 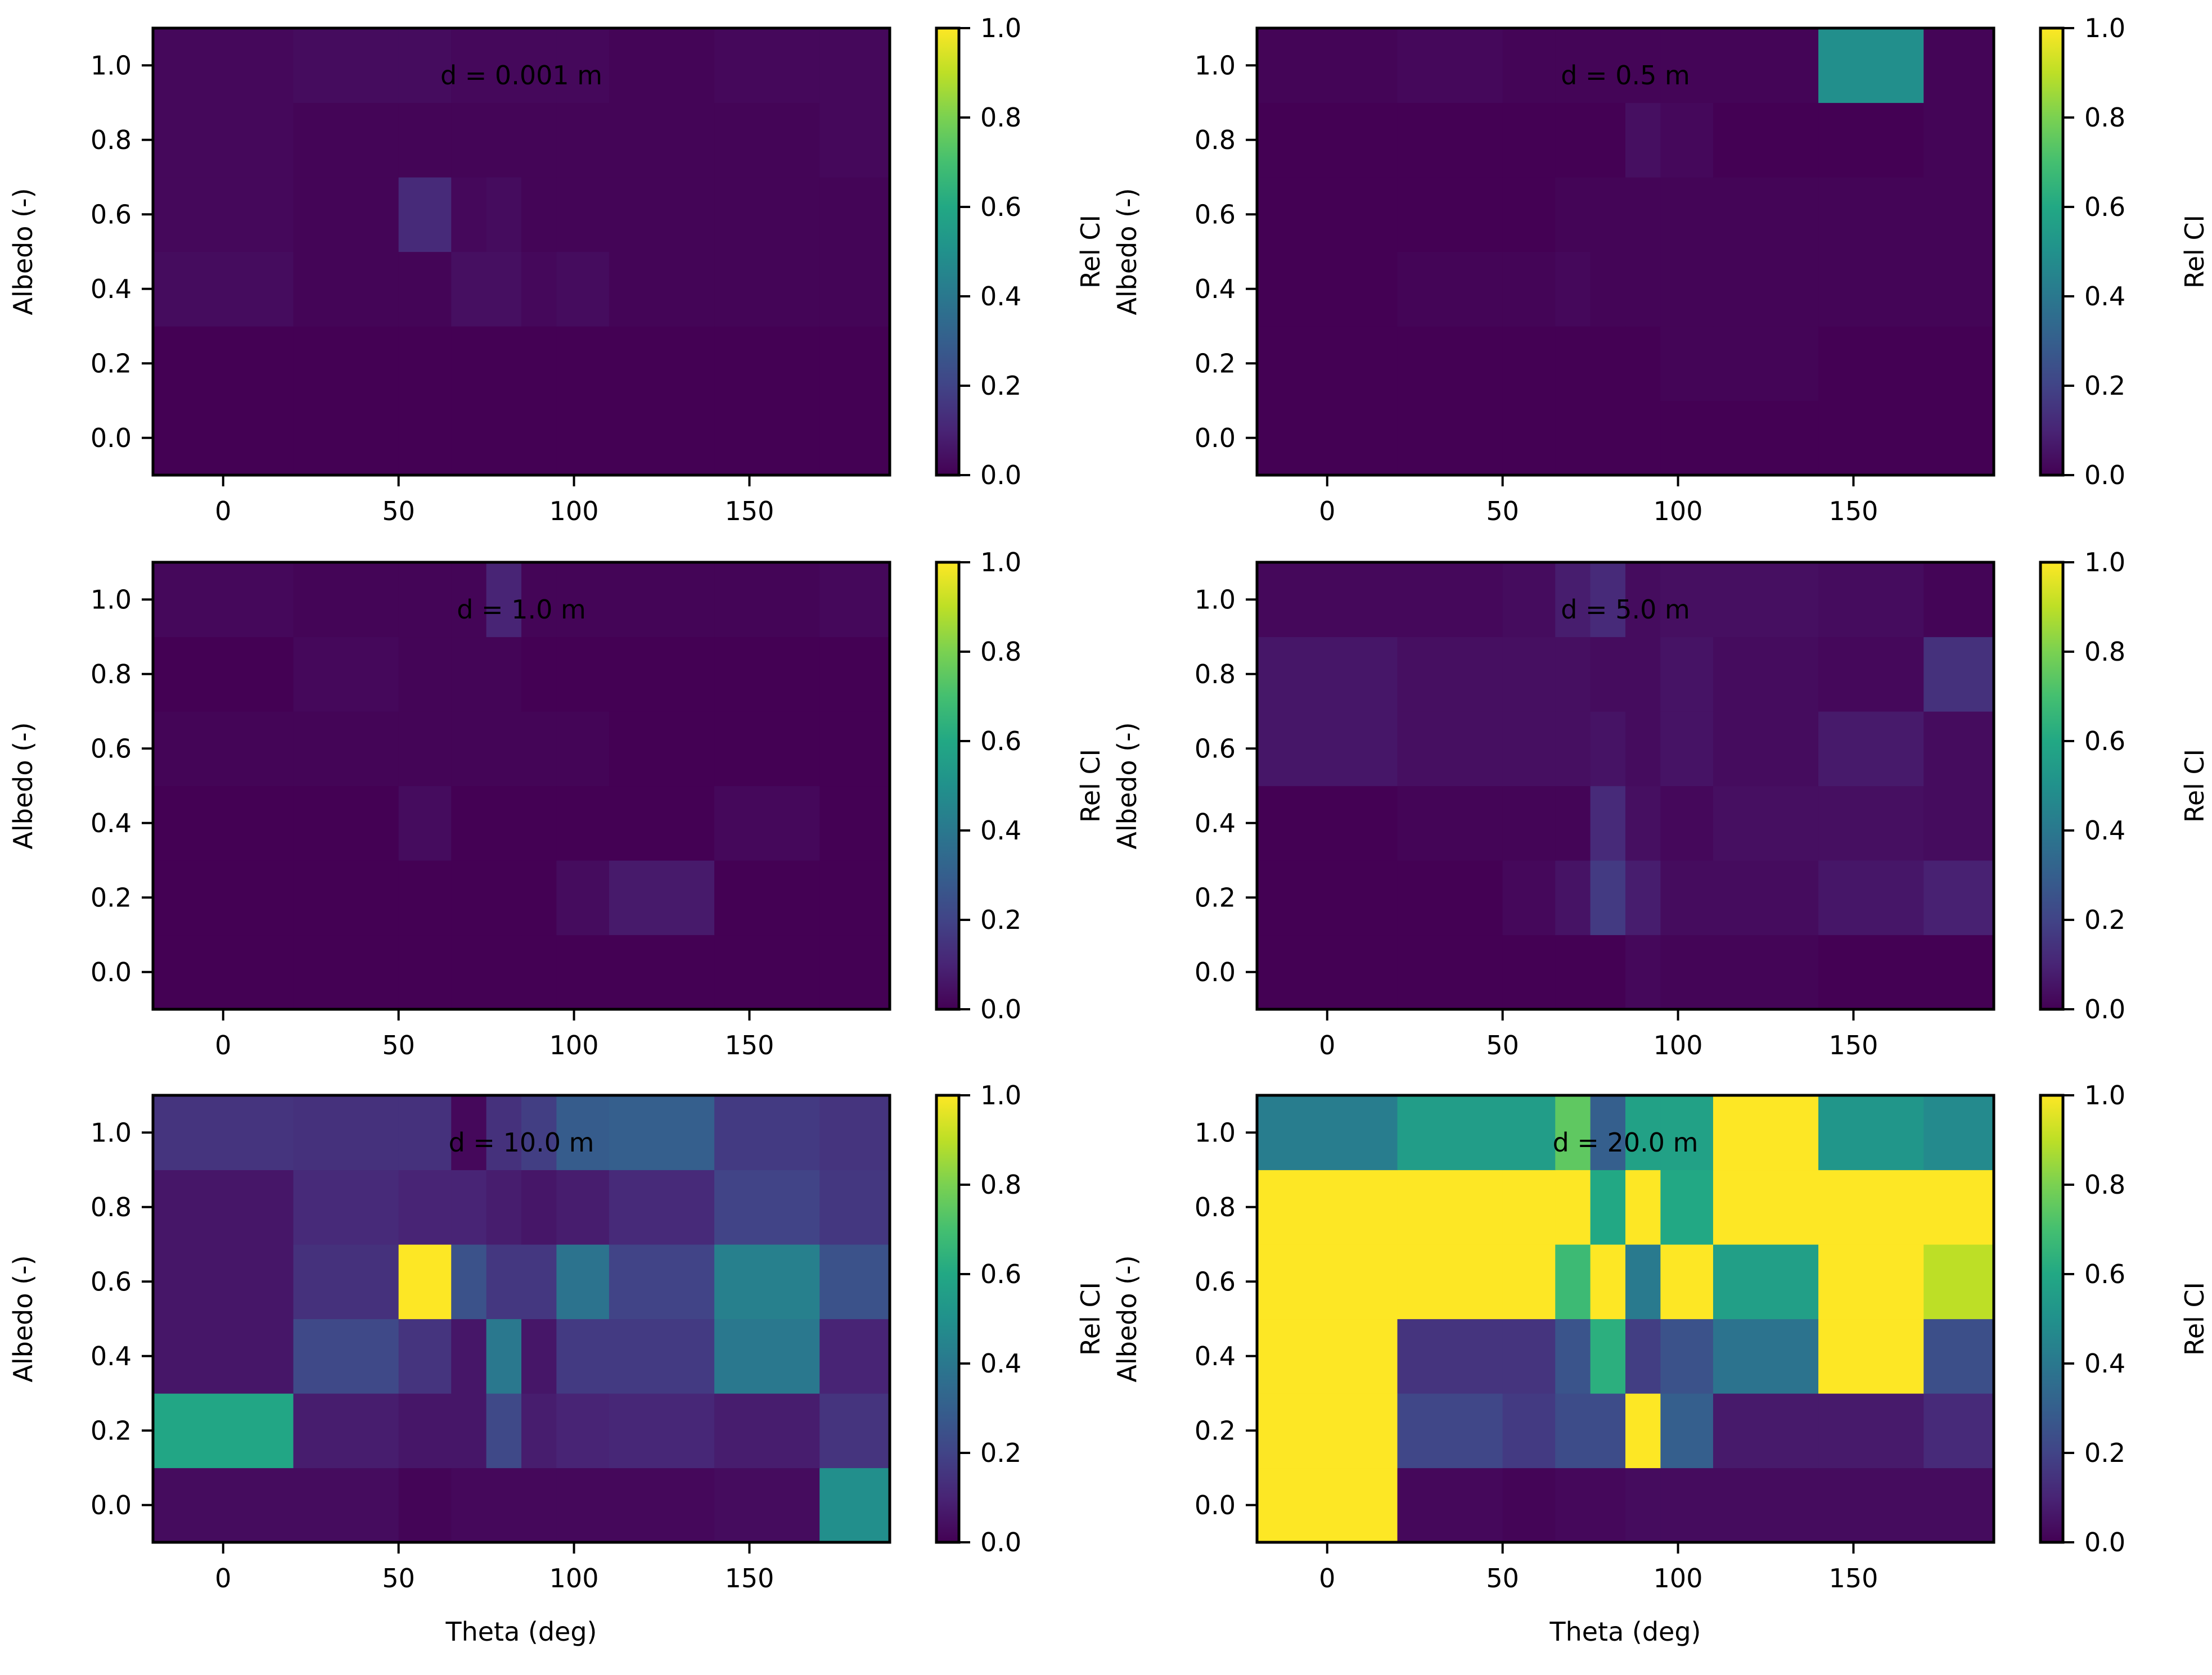 What do you see at coordinates (1853, 511) in the screenshot?
I see `x-tick-label: 150` at bounding box center [1853, 511].